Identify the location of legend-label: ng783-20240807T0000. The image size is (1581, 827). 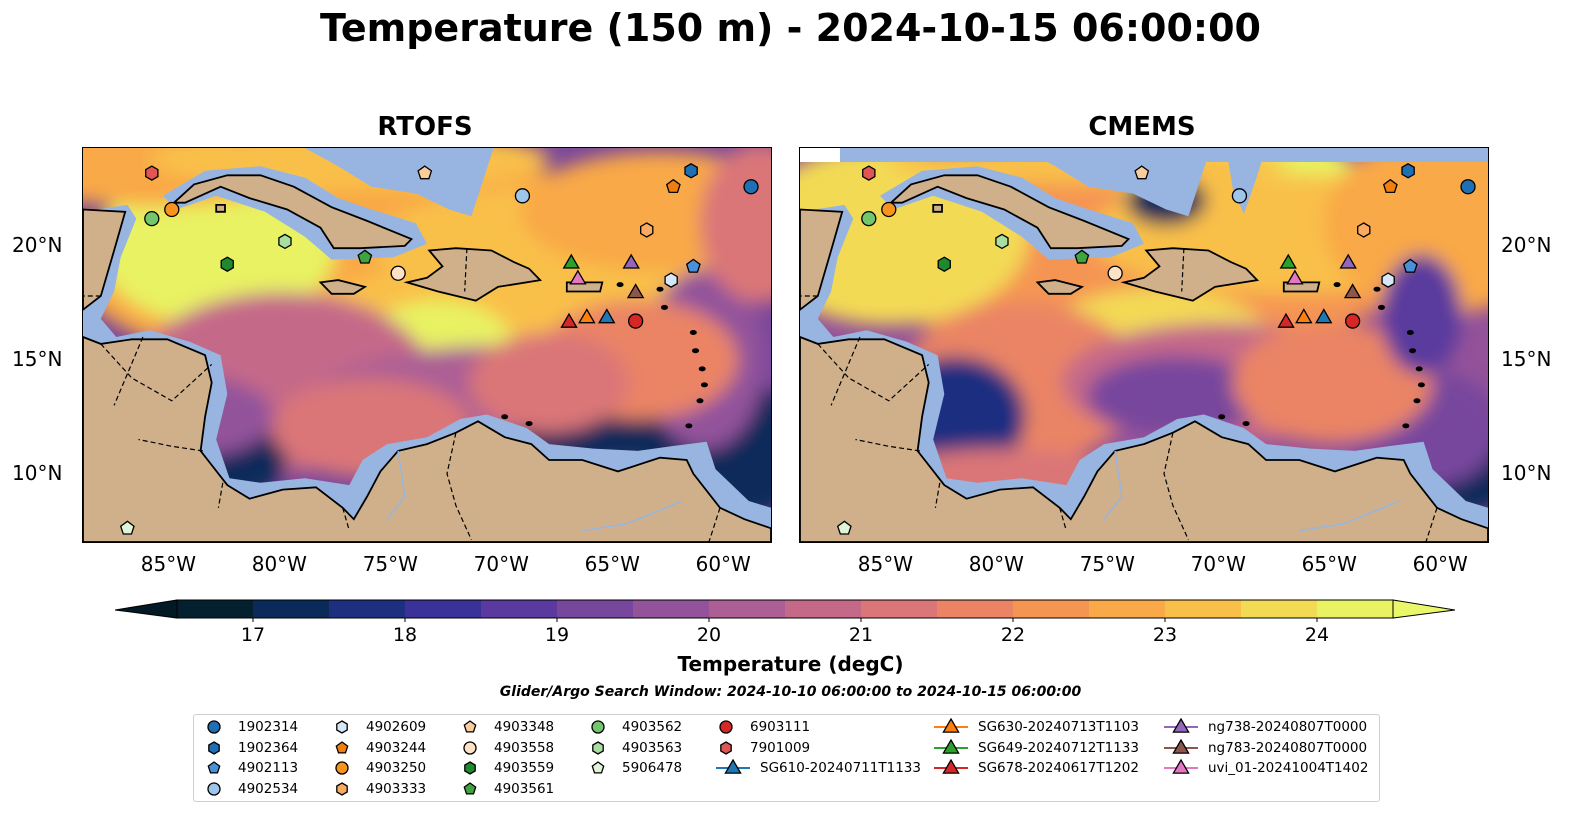
(1288, 747).